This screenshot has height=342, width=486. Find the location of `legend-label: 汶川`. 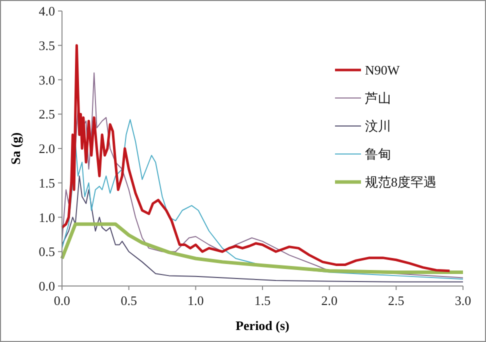

legend-label: 汶川 is located at coordinates (378, 126).